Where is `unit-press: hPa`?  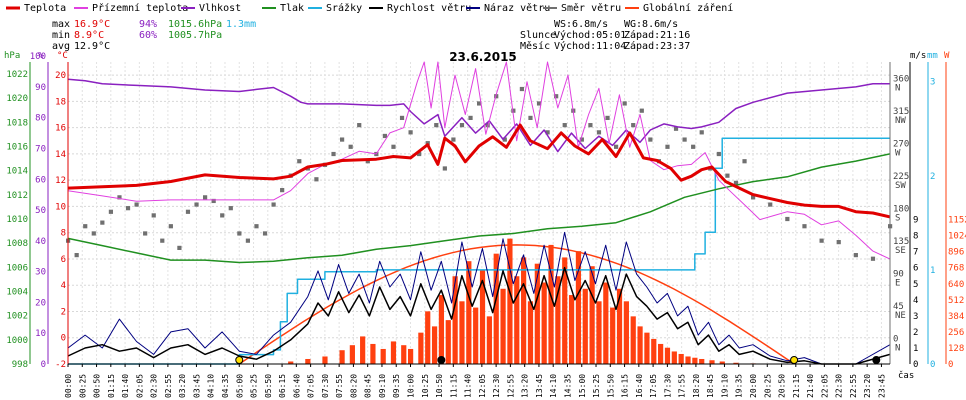 unit-press: hPa is located at coordinates (12, 56).